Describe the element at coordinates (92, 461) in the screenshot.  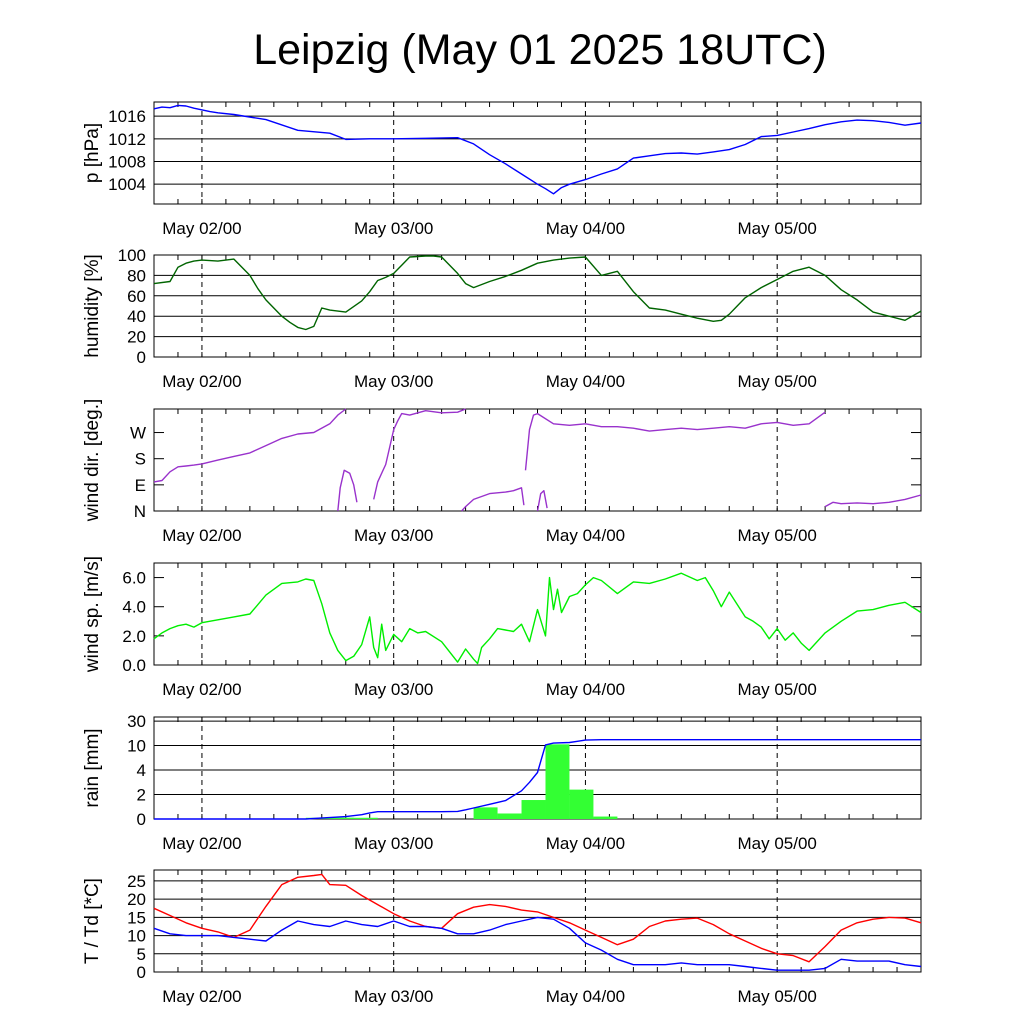
I see `y-axis-label: wind dir. [deg.]` at that location.